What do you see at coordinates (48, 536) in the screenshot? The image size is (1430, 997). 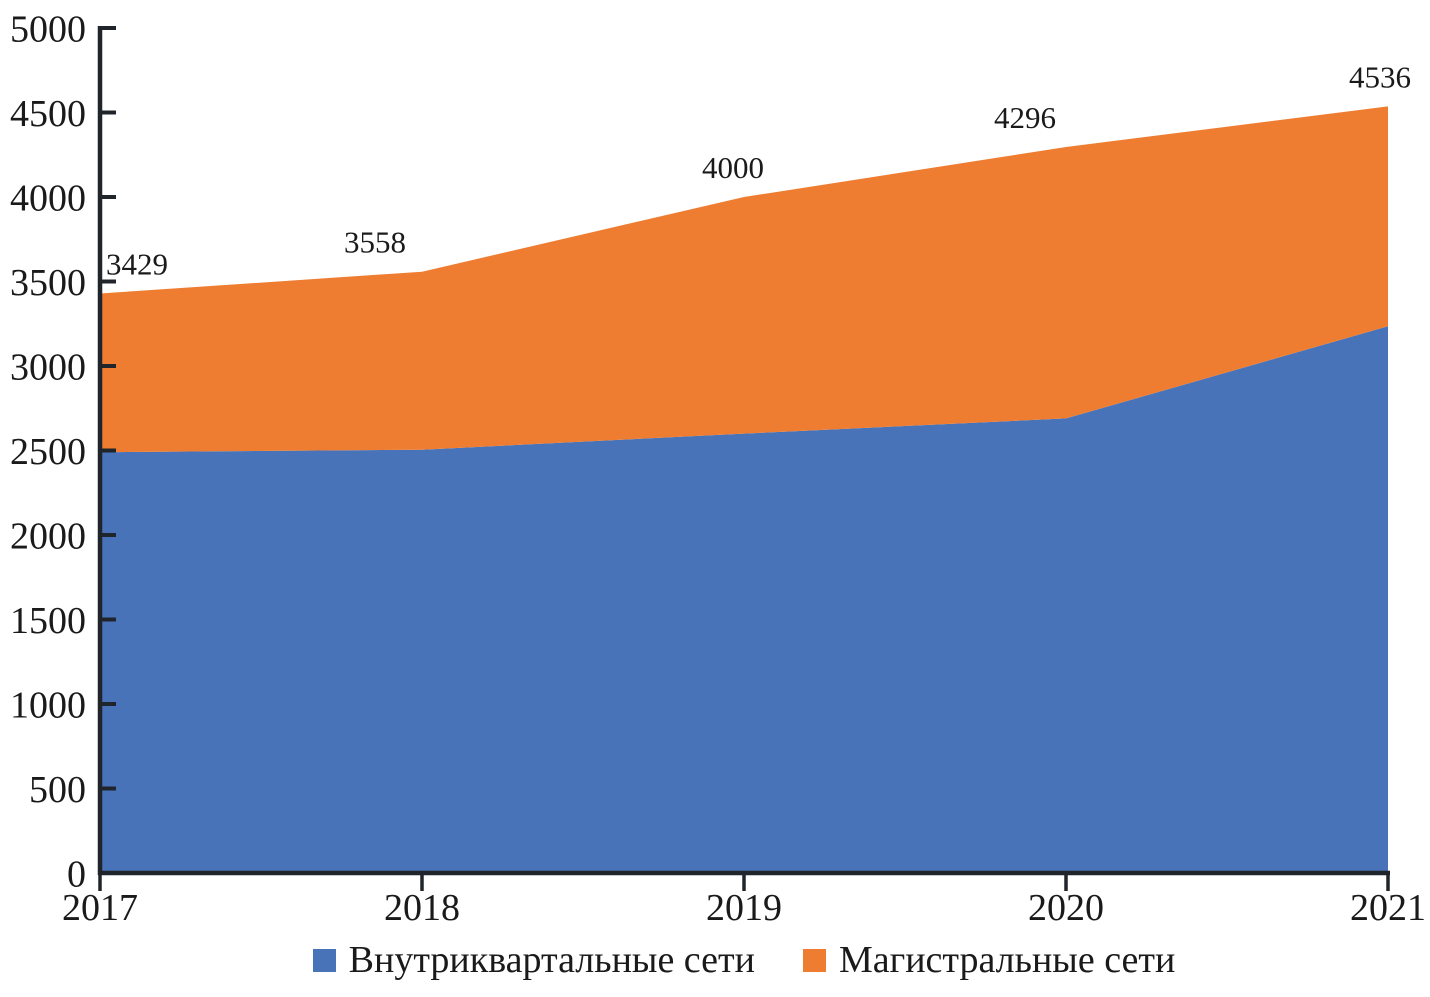 I see `y-tick-label: 2000` at bounding box center [48, 536].